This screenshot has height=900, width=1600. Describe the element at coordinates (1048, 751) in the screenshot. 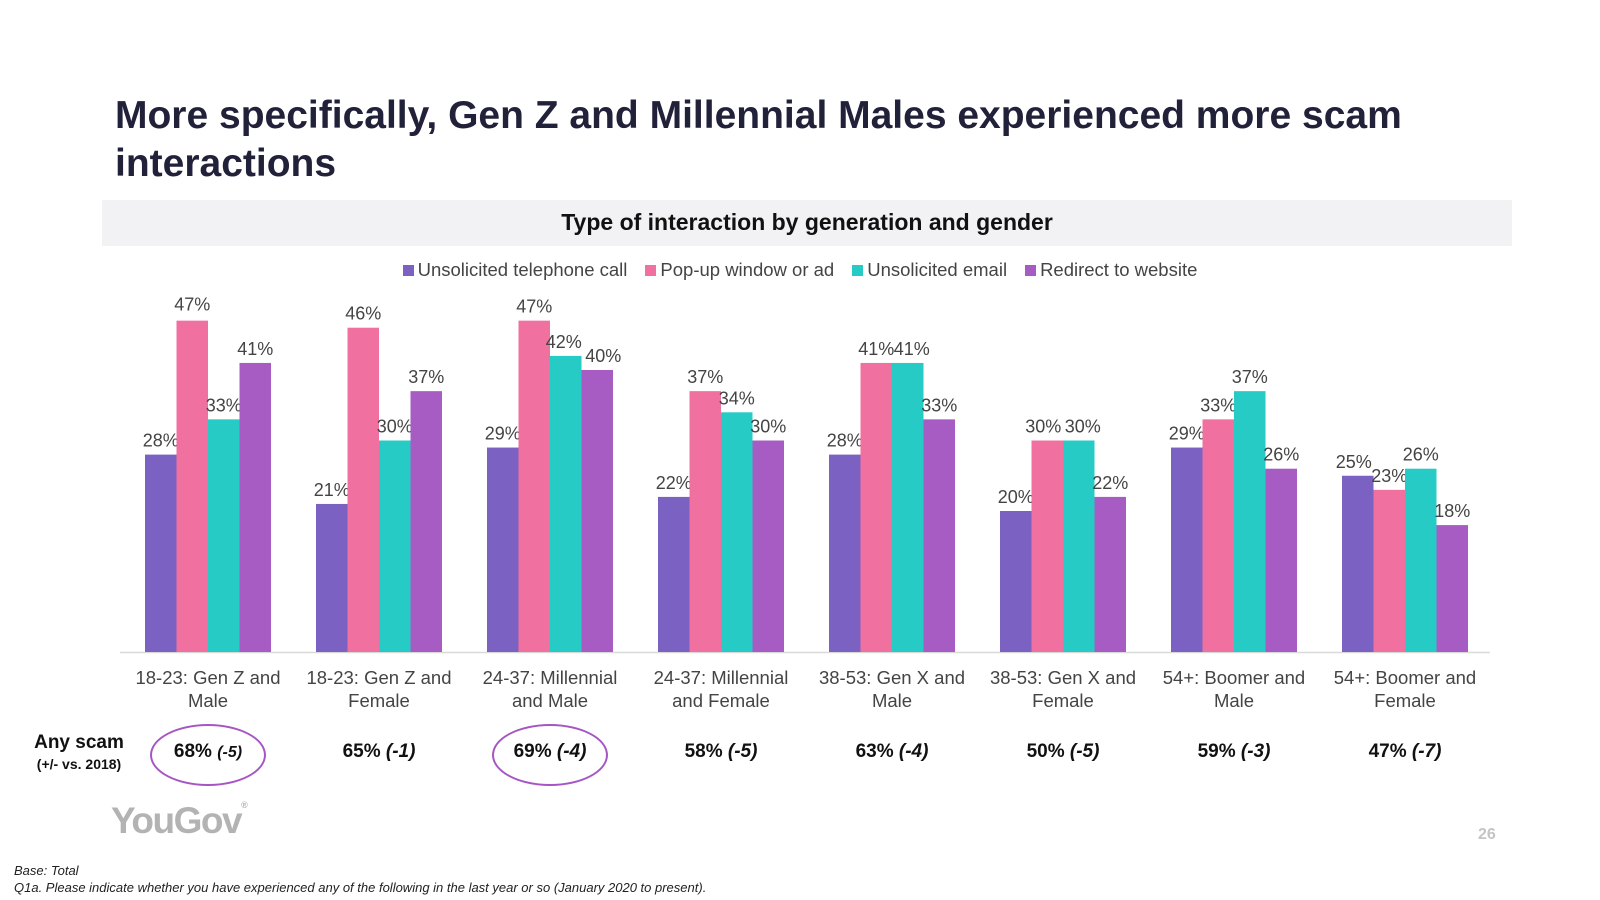

I see `any-scam-percent: 50%` at that location.